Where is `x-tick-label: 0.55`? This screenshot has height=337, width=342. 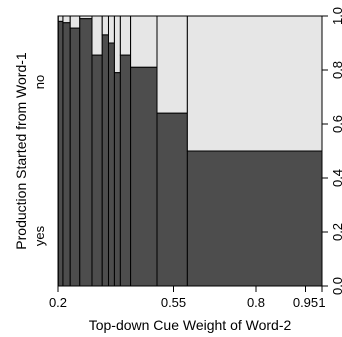
x-tick-label: 0.55 is located at coordinates (173, 302).